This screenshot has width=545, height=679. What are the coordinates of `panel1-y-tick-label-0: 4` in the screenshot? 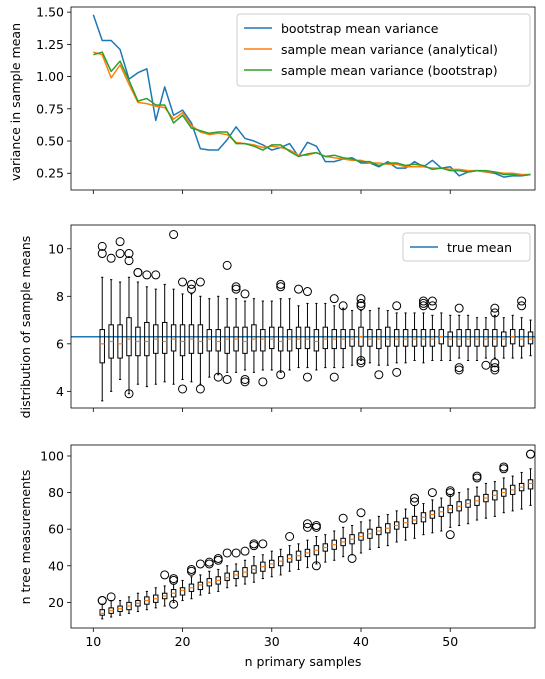 It's located at (60, 391).